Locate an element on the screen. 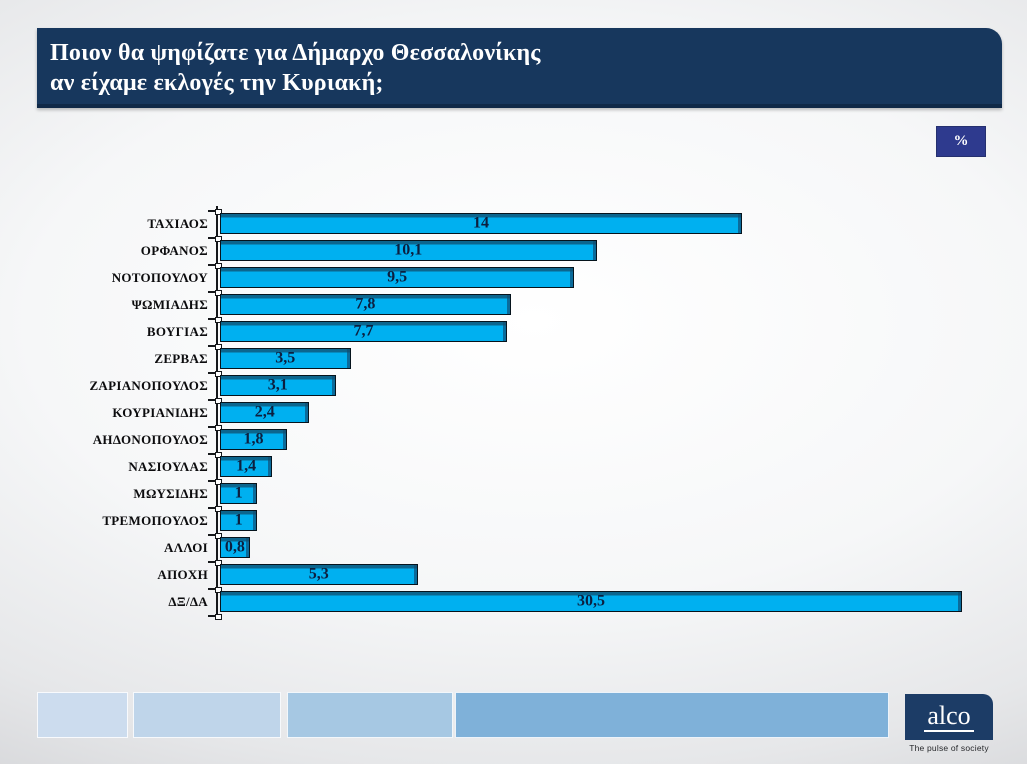 This screenshot has height=764, width=1027. category-label: ΑΛΛΟΙ is located at coordinates (186, 547).